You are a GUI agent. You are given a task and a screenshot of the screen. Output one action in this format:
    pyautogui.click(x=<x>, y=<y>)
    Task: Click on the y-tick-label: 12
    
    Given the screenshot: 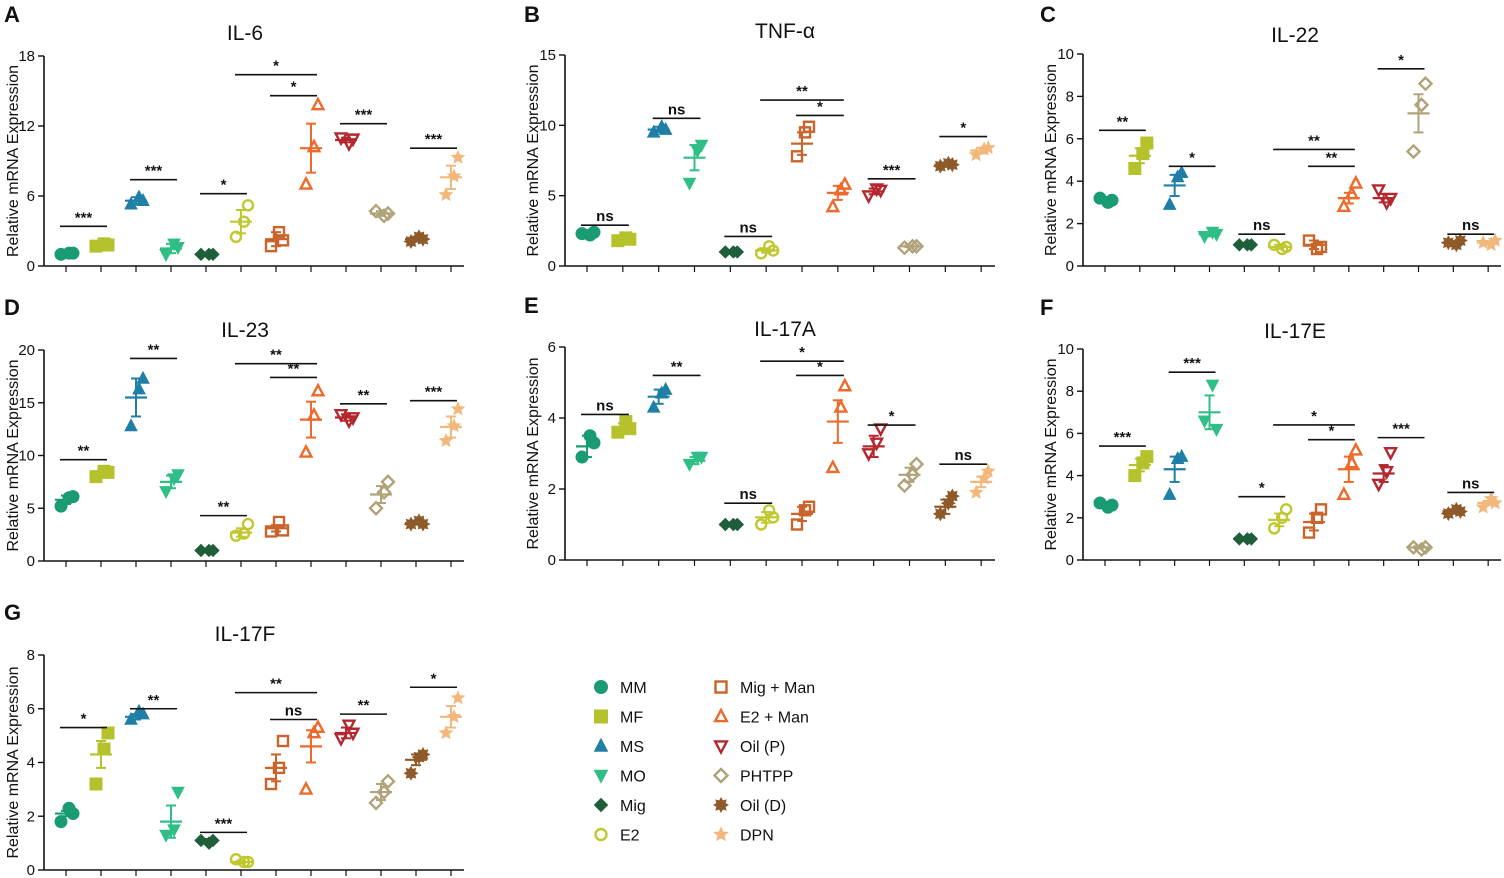 What is the action you would take?
    pyautogui.click(x=26, y=126)
    